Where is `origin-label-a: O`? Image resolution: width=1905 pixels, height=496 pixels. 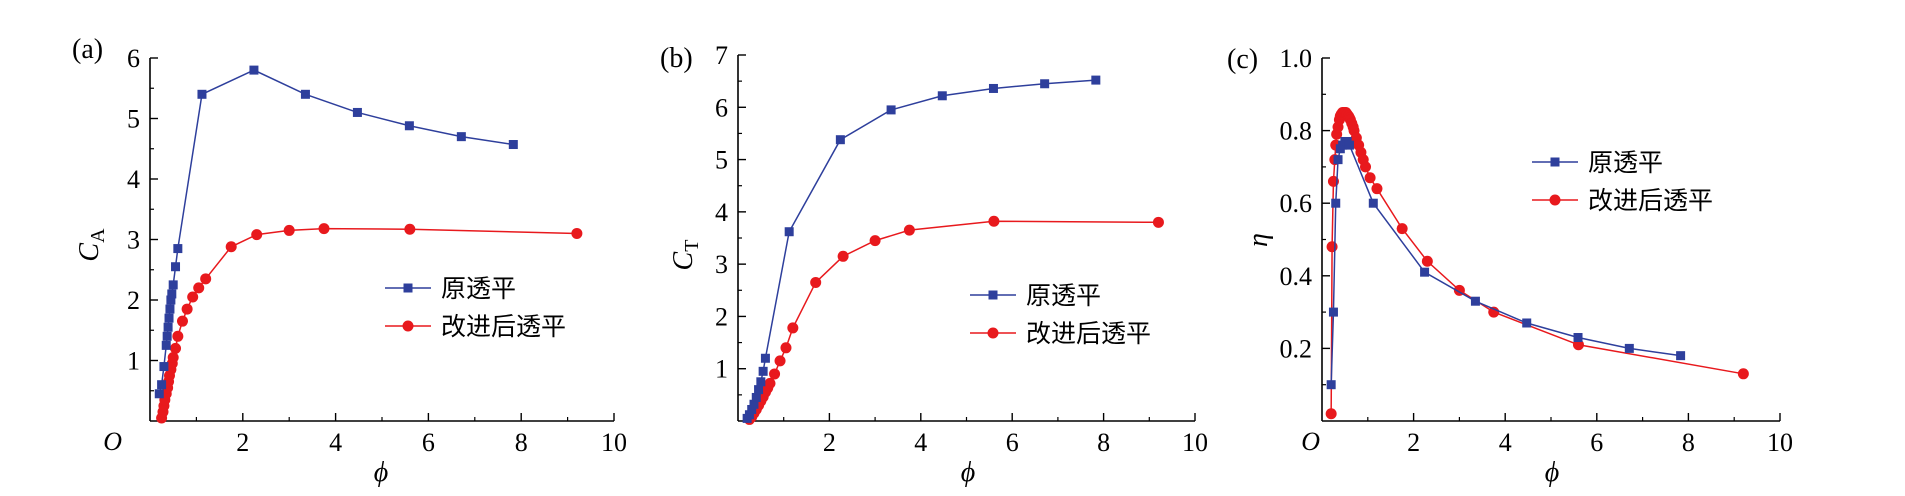 origin-label-a: O is located at coordinates (112, 441).